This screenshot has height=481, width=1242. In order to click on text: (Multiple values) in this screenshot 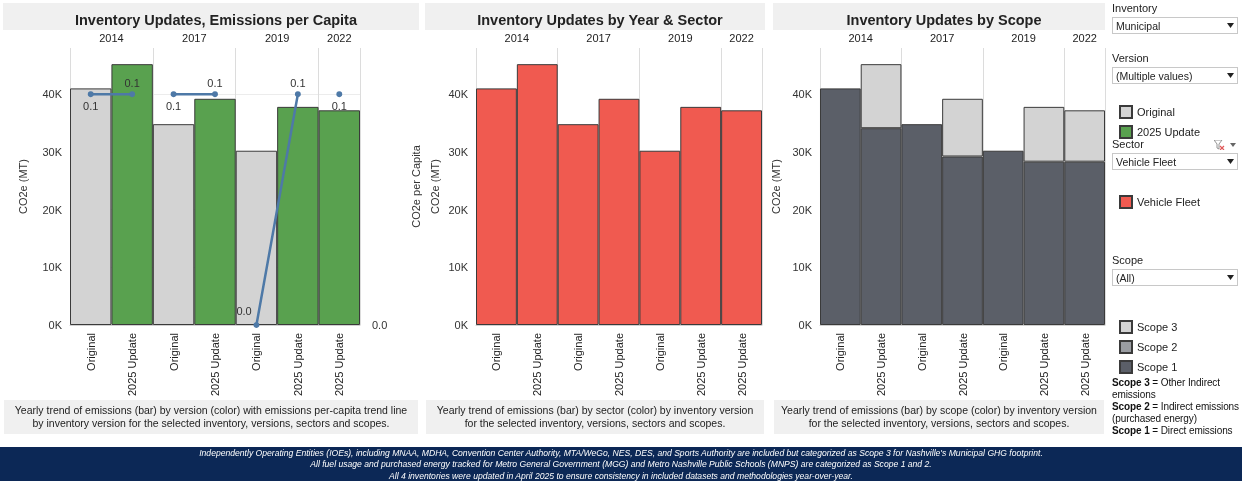, I will do `click(1175, 75)`.